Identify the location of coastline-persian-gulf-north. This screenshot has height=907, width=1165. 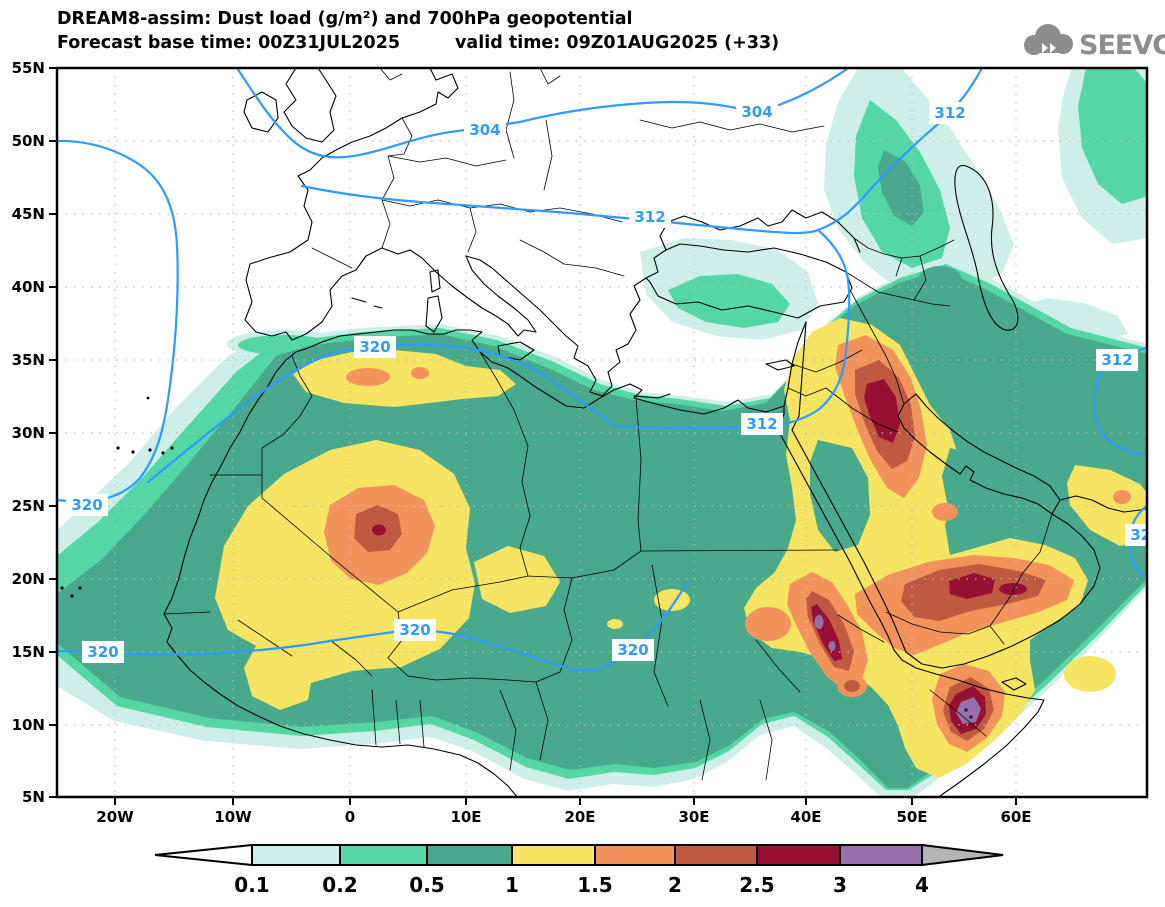
(982, 454).